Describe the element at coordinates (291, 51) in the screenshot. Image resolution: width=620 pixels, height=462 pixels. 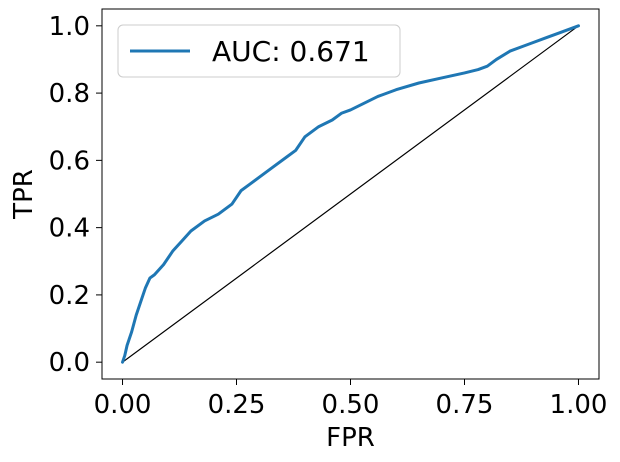
I see `legend-label-0: AUC: 0.671` at that location.